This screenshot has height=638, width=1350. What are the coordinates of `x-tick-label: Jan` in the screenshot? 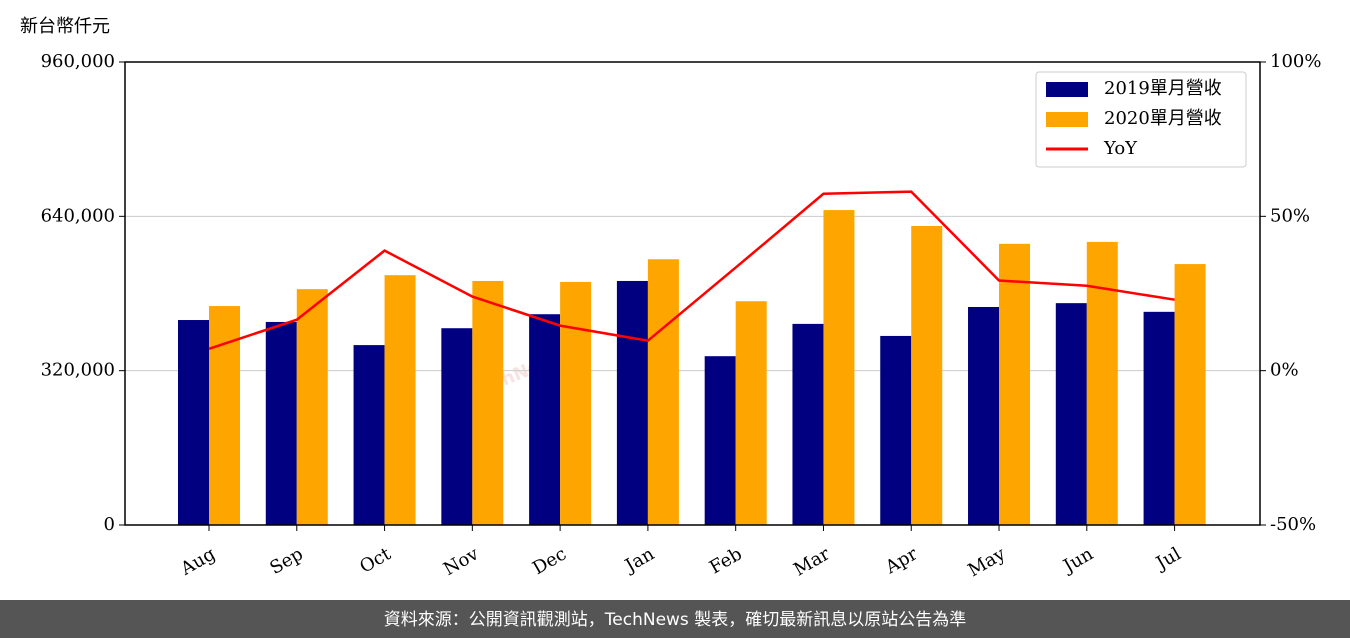 It's located at (639, 560).